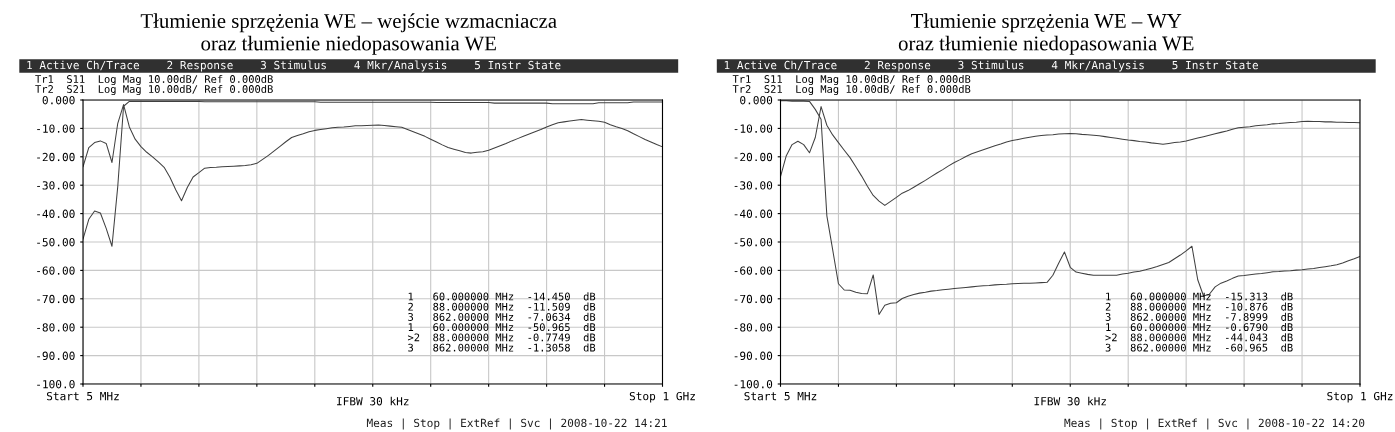 The height and width of the screenshot is (432, 1395). I want to click on text: Meas | Stop | ExtRef | Svc | 2008-10-22 14:20, so click(1214, 424).